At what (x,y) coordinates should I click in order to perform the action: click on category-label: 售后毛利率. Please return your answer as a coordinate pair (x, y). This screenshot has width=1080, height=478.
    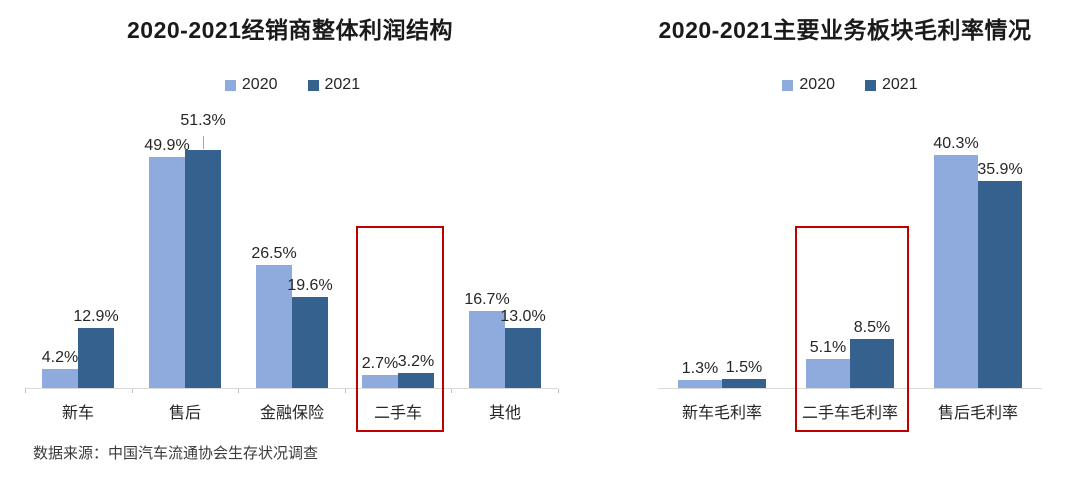
    Looking at the image, I should click on (977, 413).